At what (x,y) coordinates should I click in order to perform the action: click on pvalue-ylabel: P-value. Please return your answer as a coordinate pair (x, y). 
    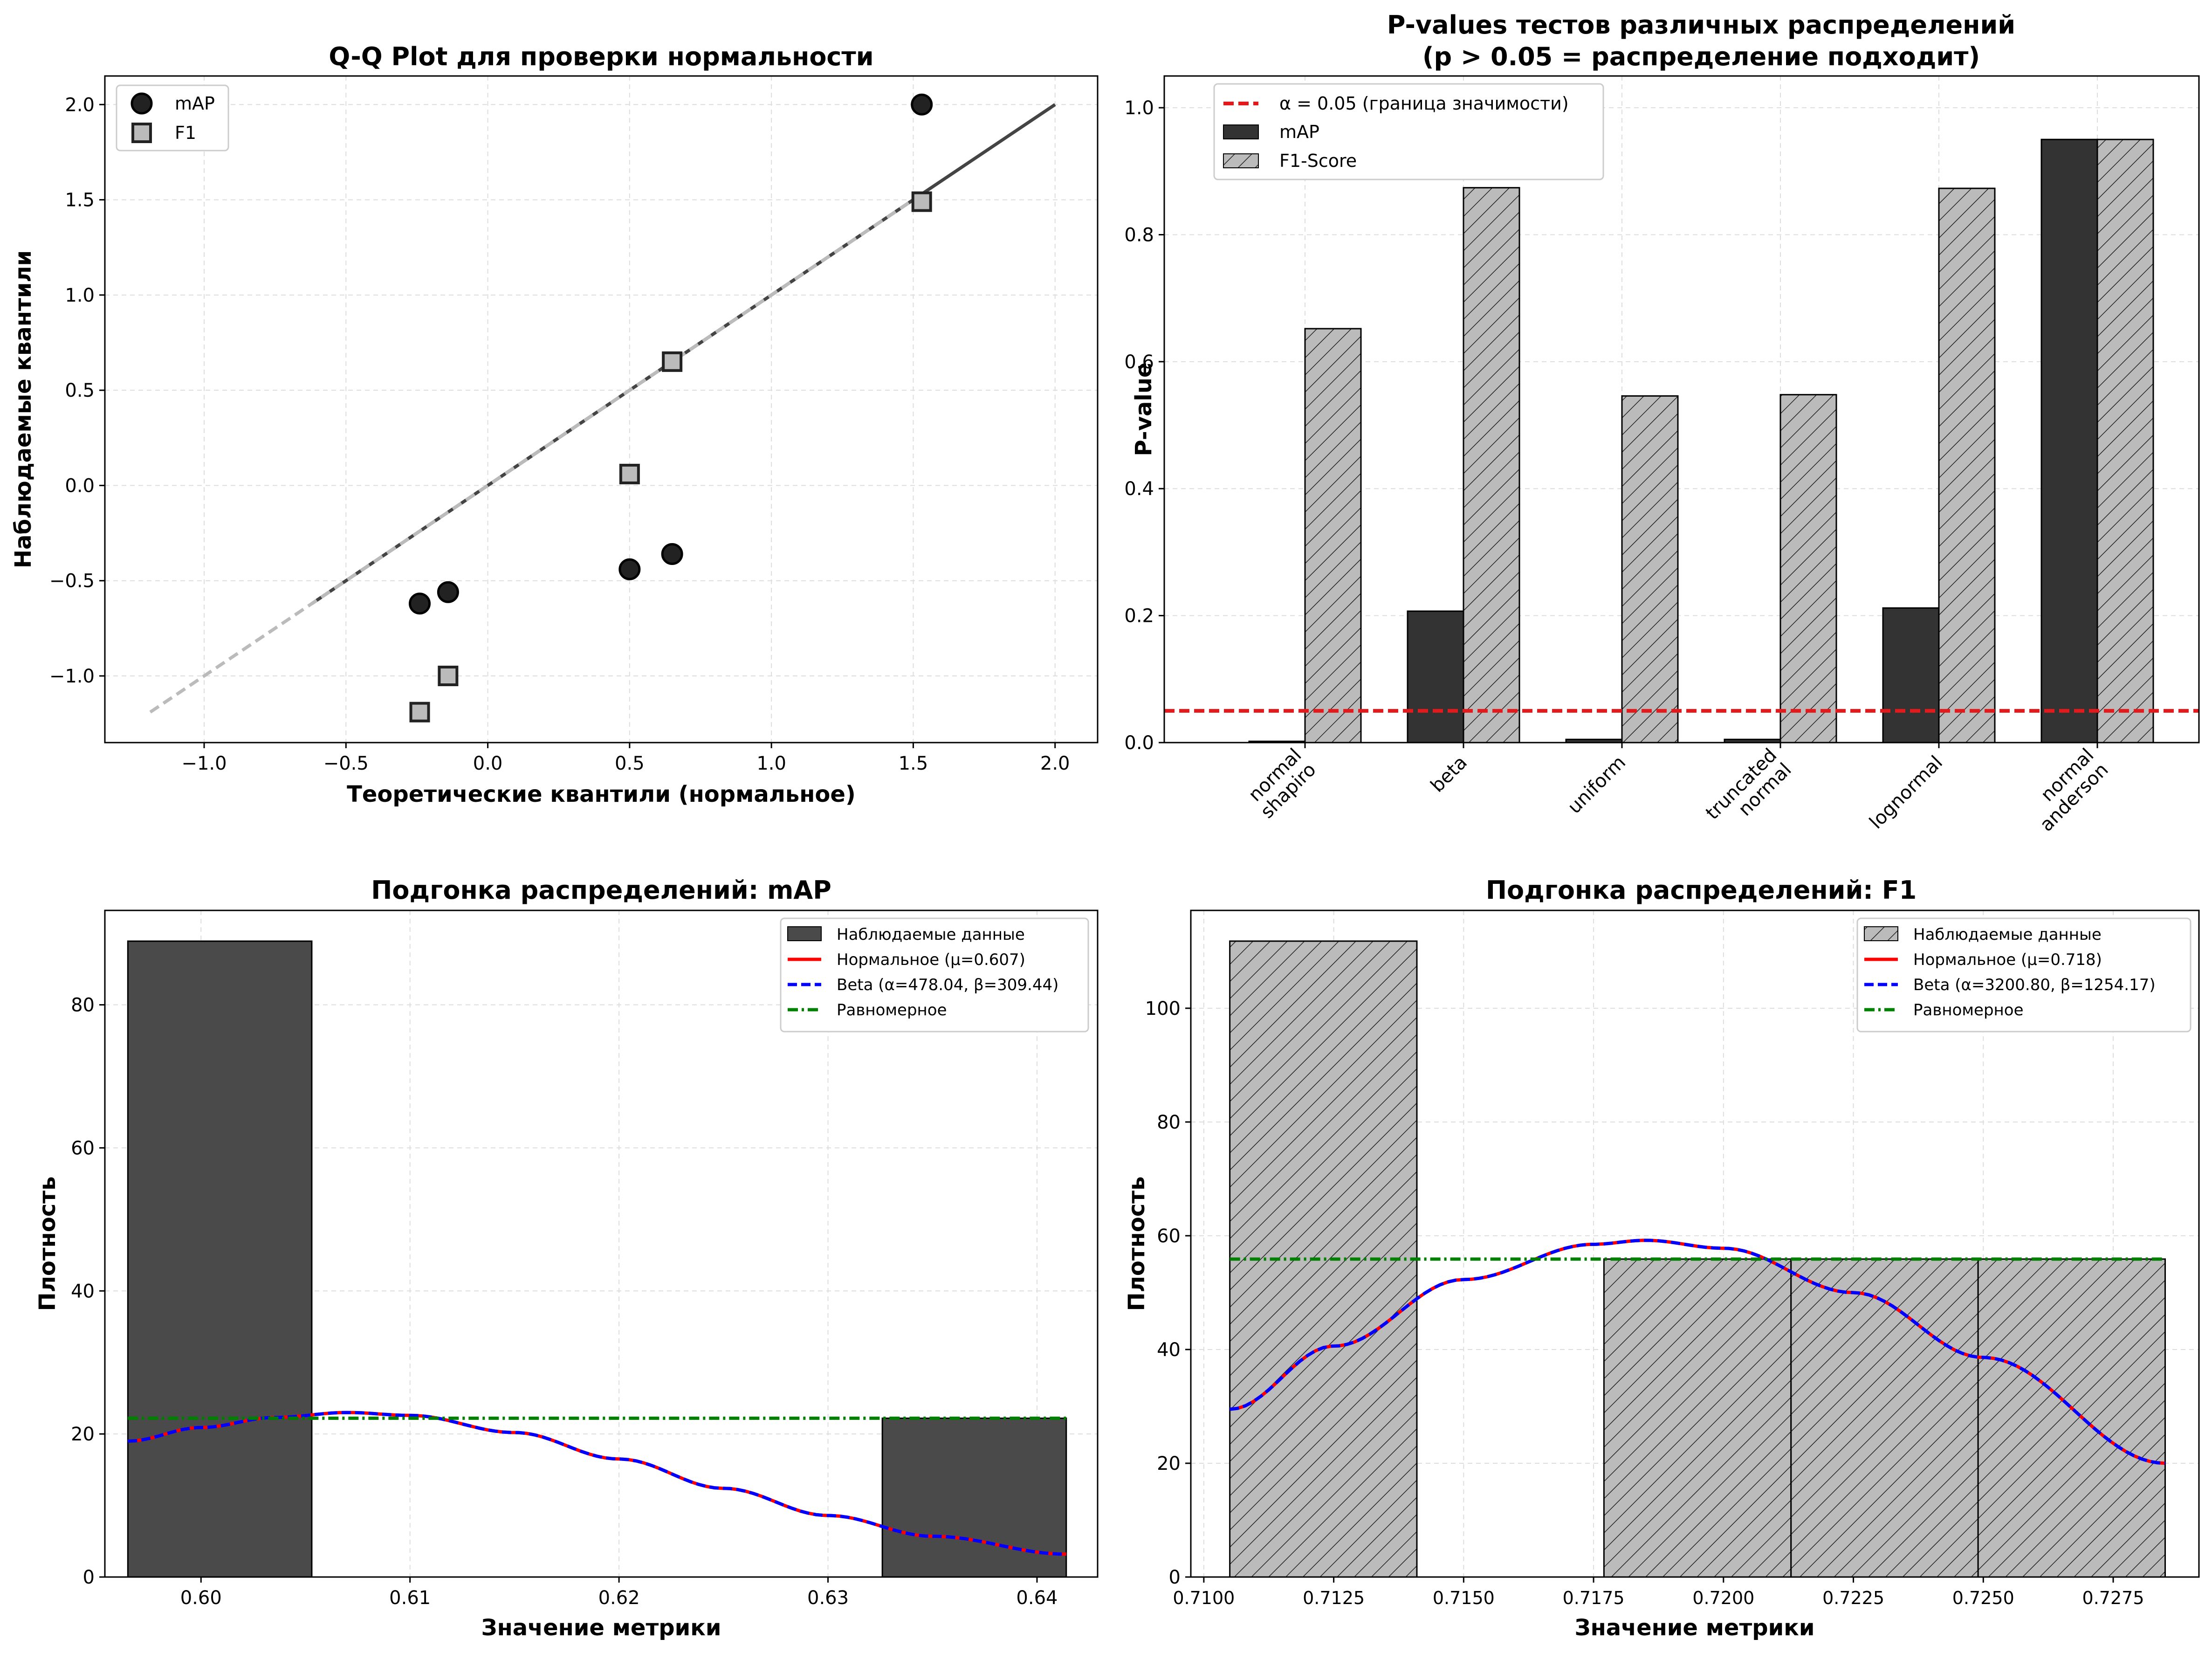
    Looking at the image, I should click on (1144, 409).